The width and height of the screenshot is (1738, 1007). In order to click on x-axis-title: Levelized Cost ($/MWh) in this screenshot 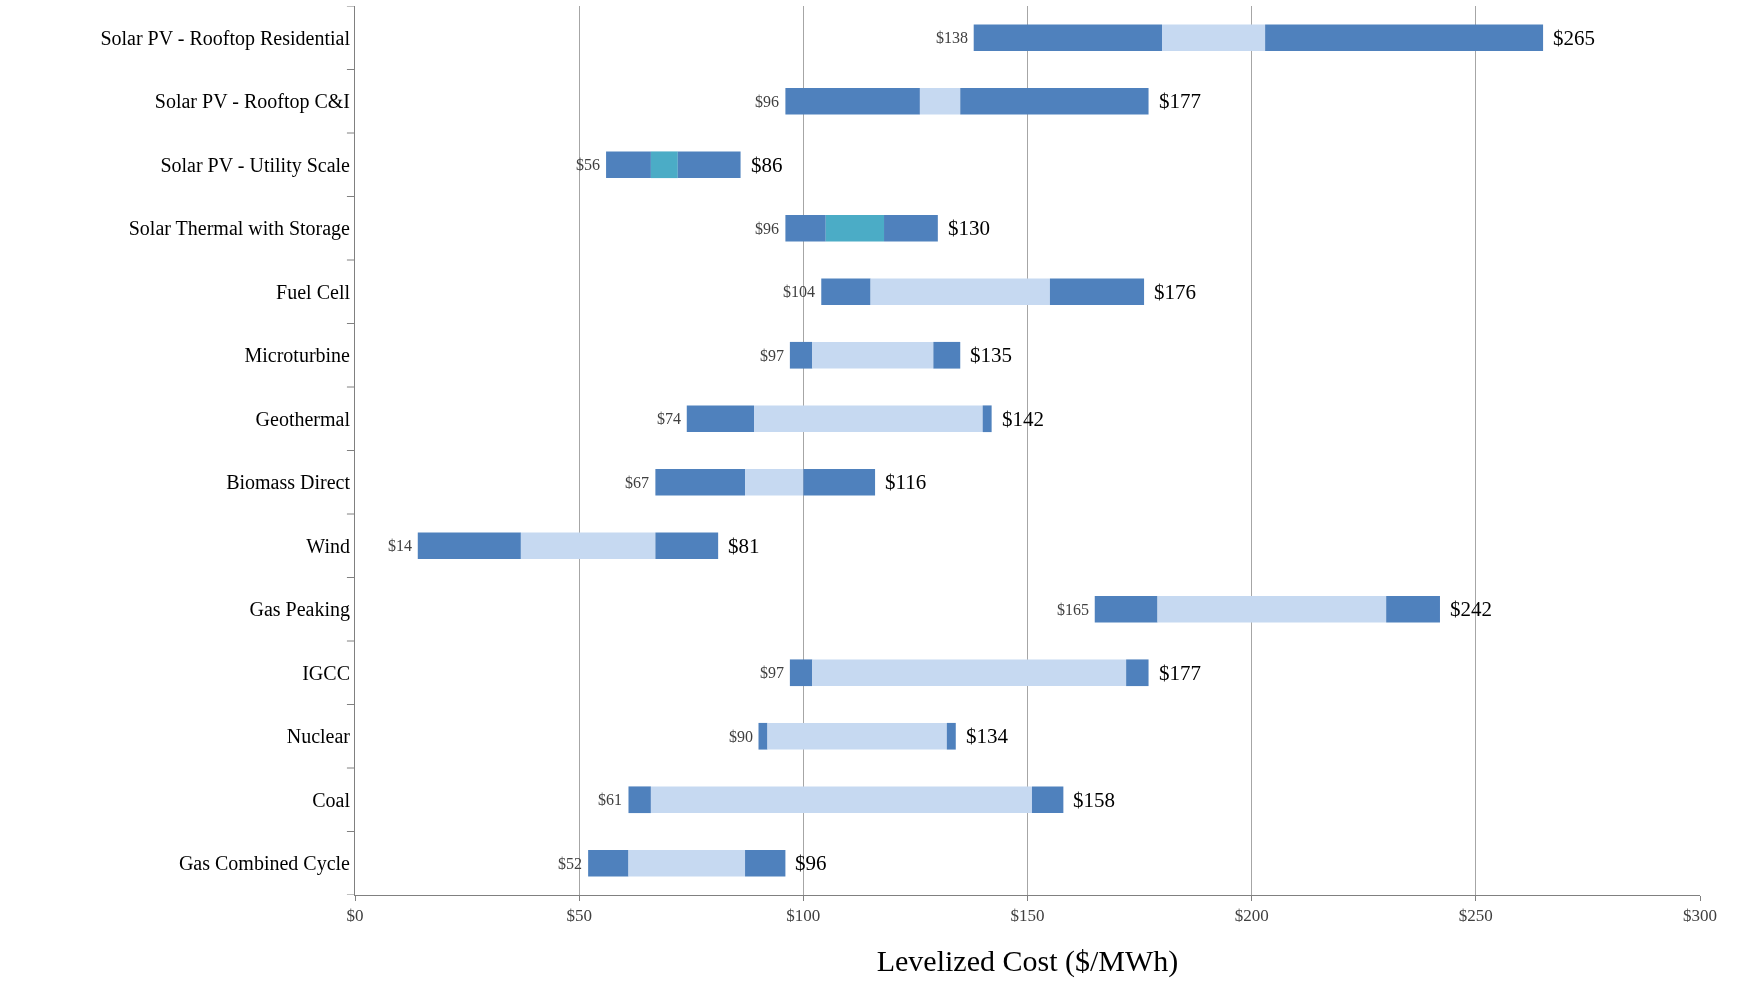, I will do `click(1027, 960)`.